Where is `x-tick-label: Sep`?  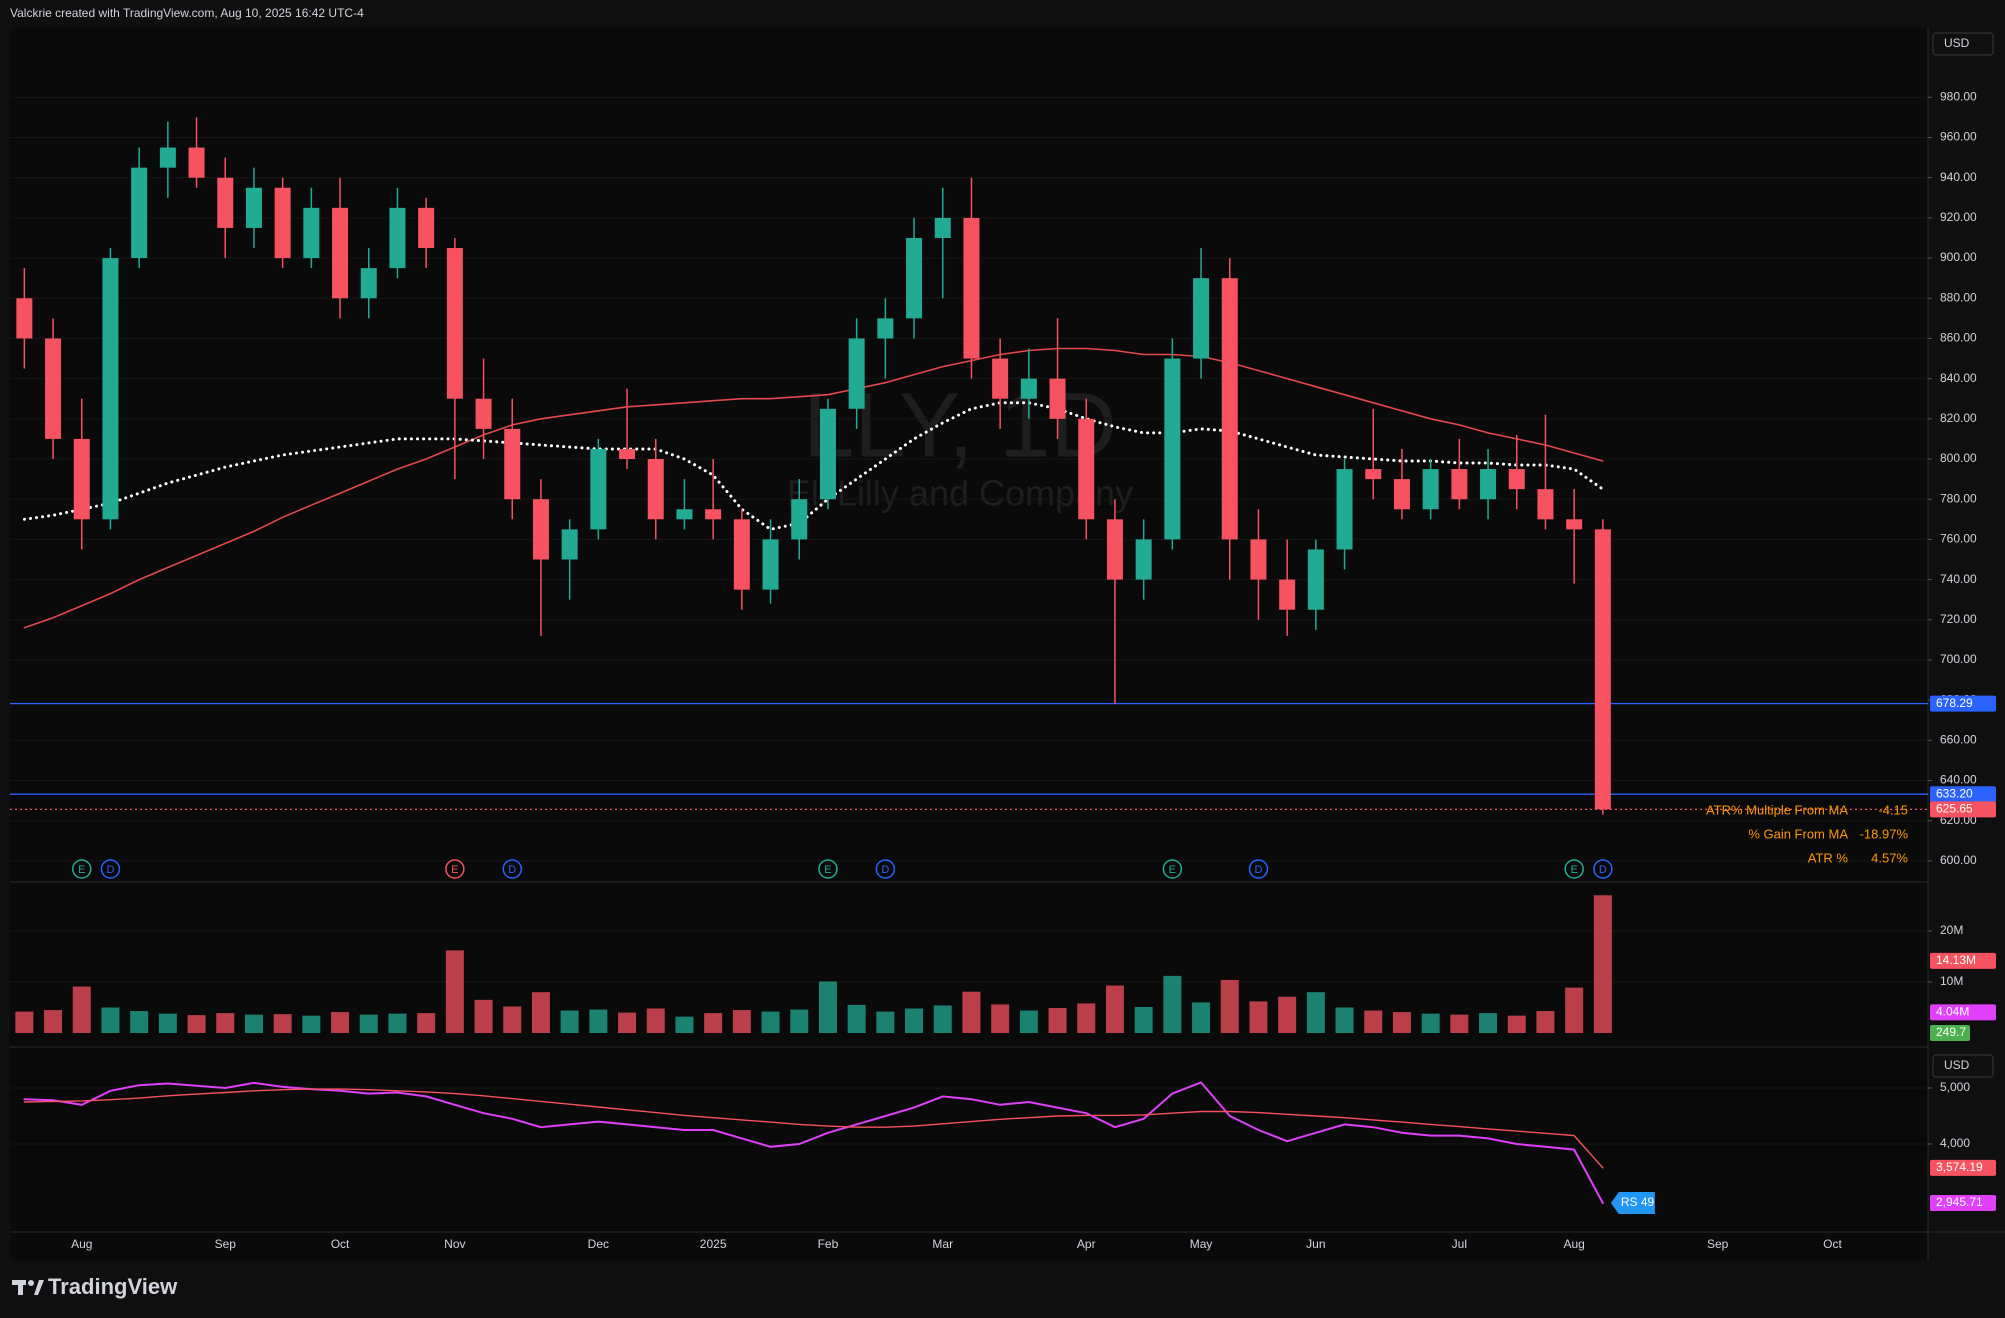
x-tick-label: Sep is located at coordinates (1718, 1244).